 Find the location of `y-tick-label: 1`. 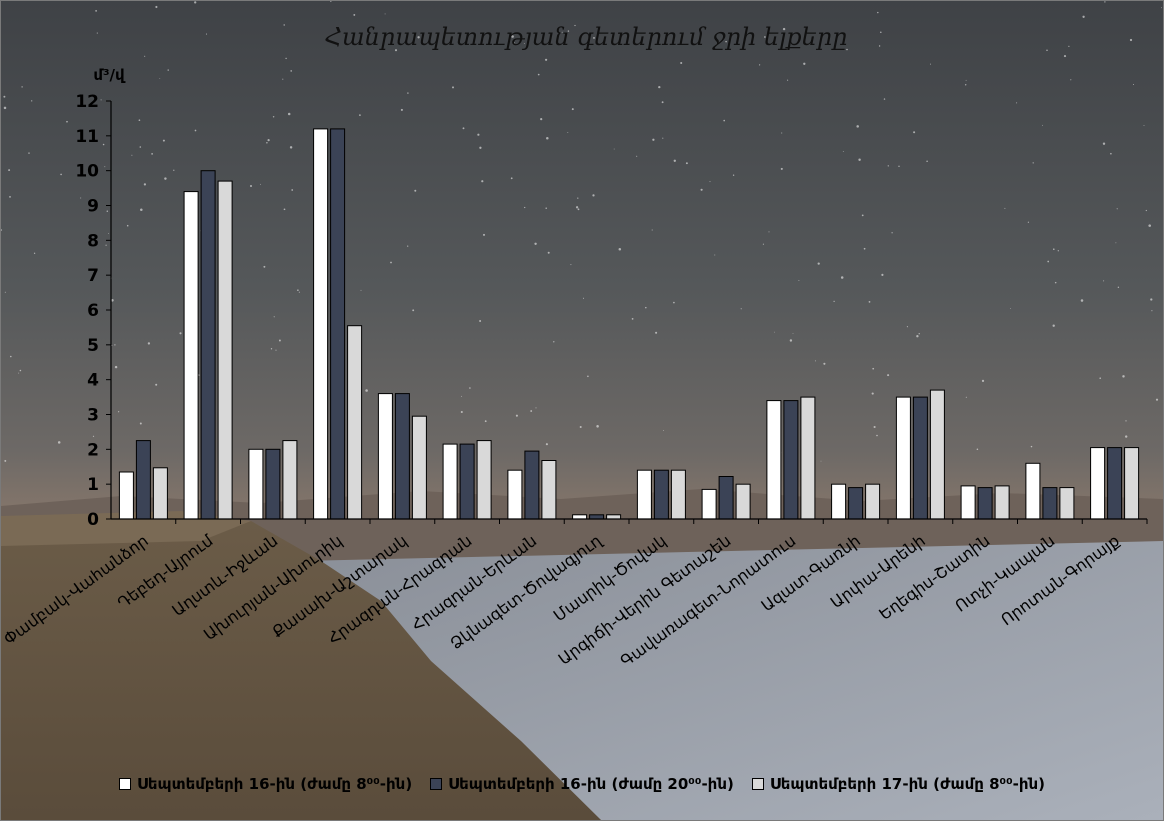

y-tick-label: 1 is located at coordinates (93, 485).